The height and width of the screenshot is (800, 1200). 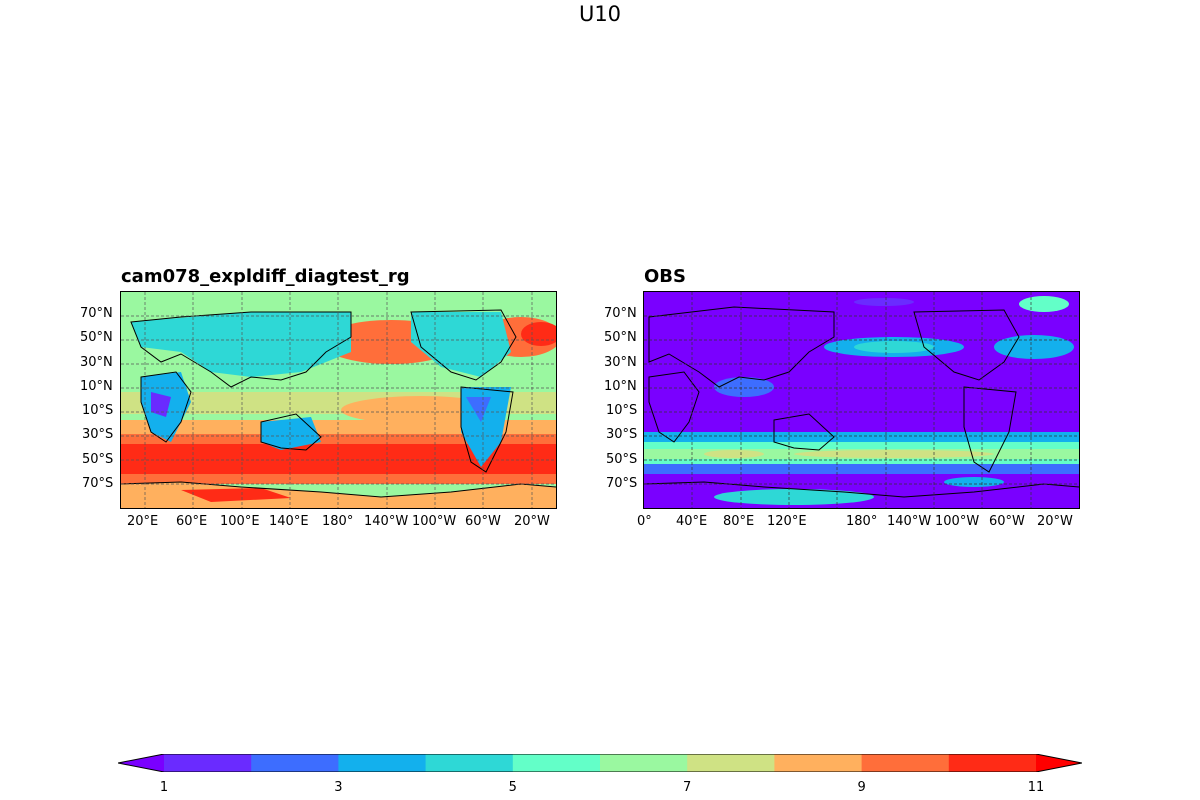 I want to click on colorbar-tick-label: 9, so click(x=861, y=787).